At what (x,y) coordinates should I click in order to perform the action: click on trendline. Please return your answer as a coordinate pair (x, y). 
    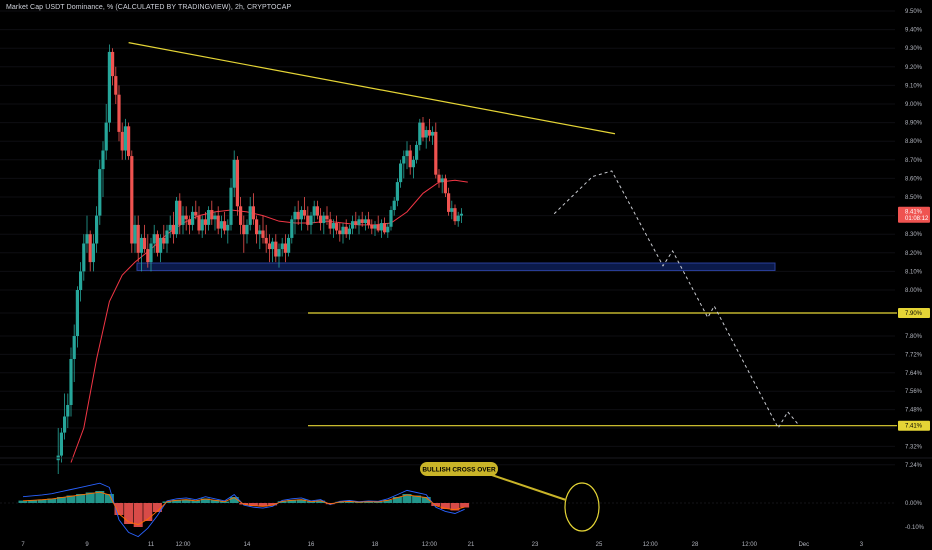
    Looking at the image, I should click on (372, 88).